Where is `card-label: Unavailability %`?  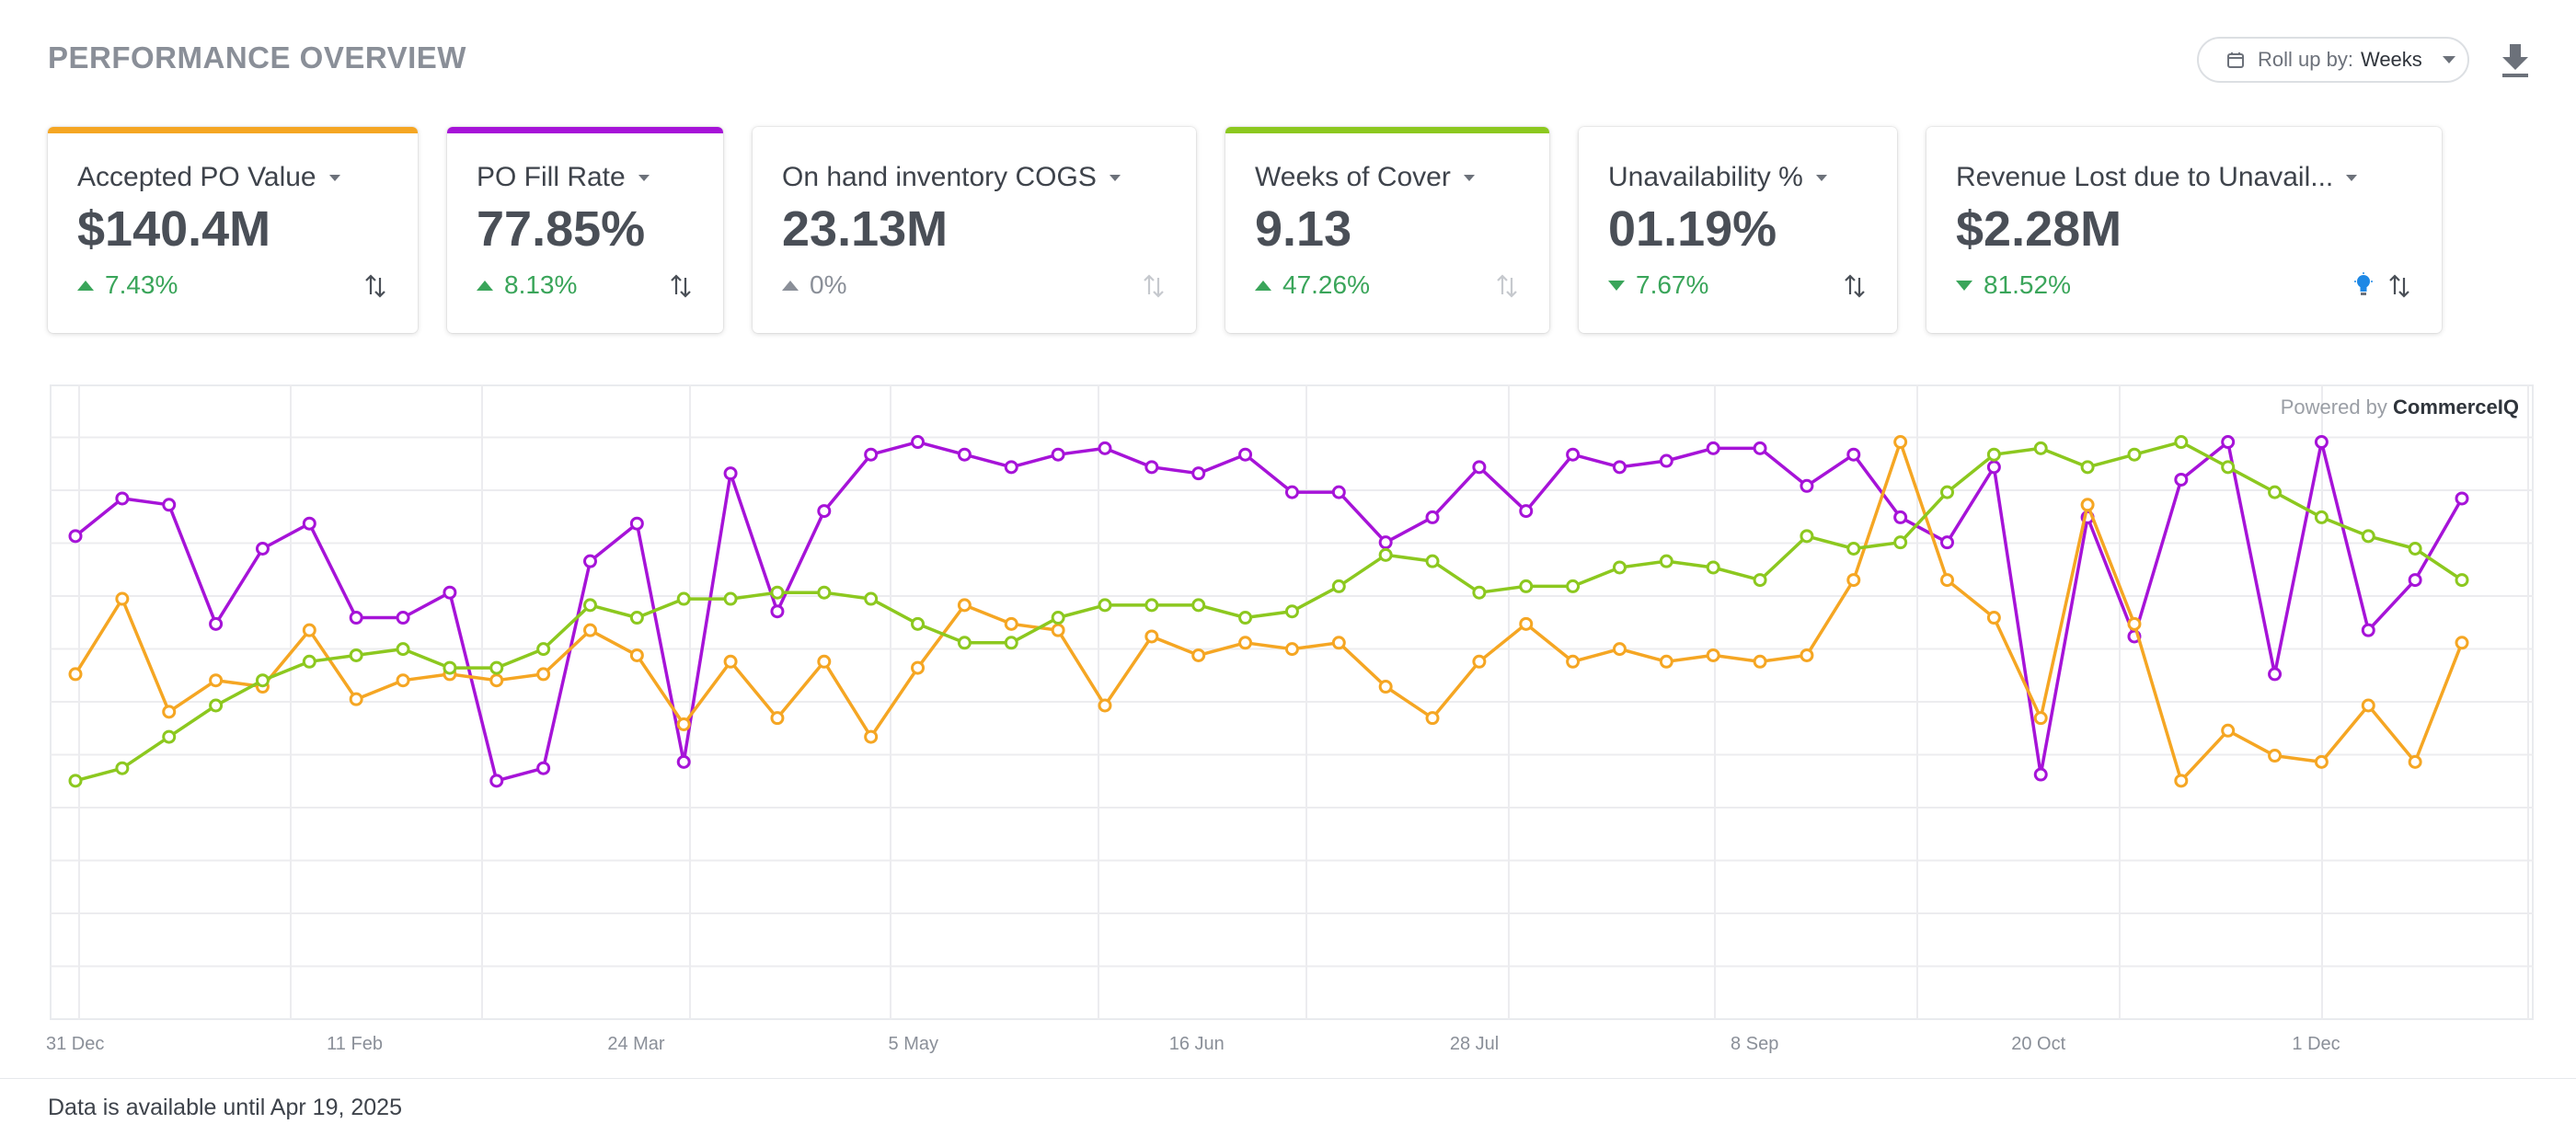
card-label: Unavailability % is located at coordinates (1717, 177).